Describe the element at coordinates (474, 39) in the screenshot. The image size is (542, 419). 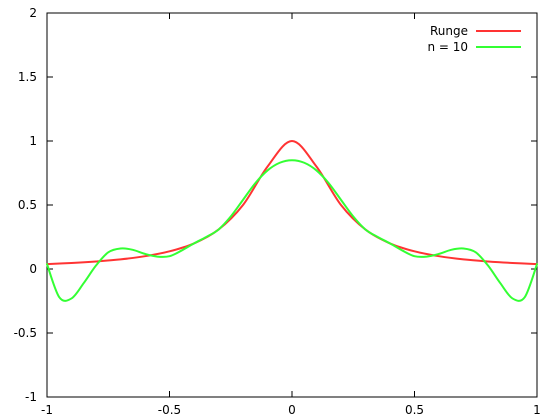
I see `legend: Runge n = 10` at that location.